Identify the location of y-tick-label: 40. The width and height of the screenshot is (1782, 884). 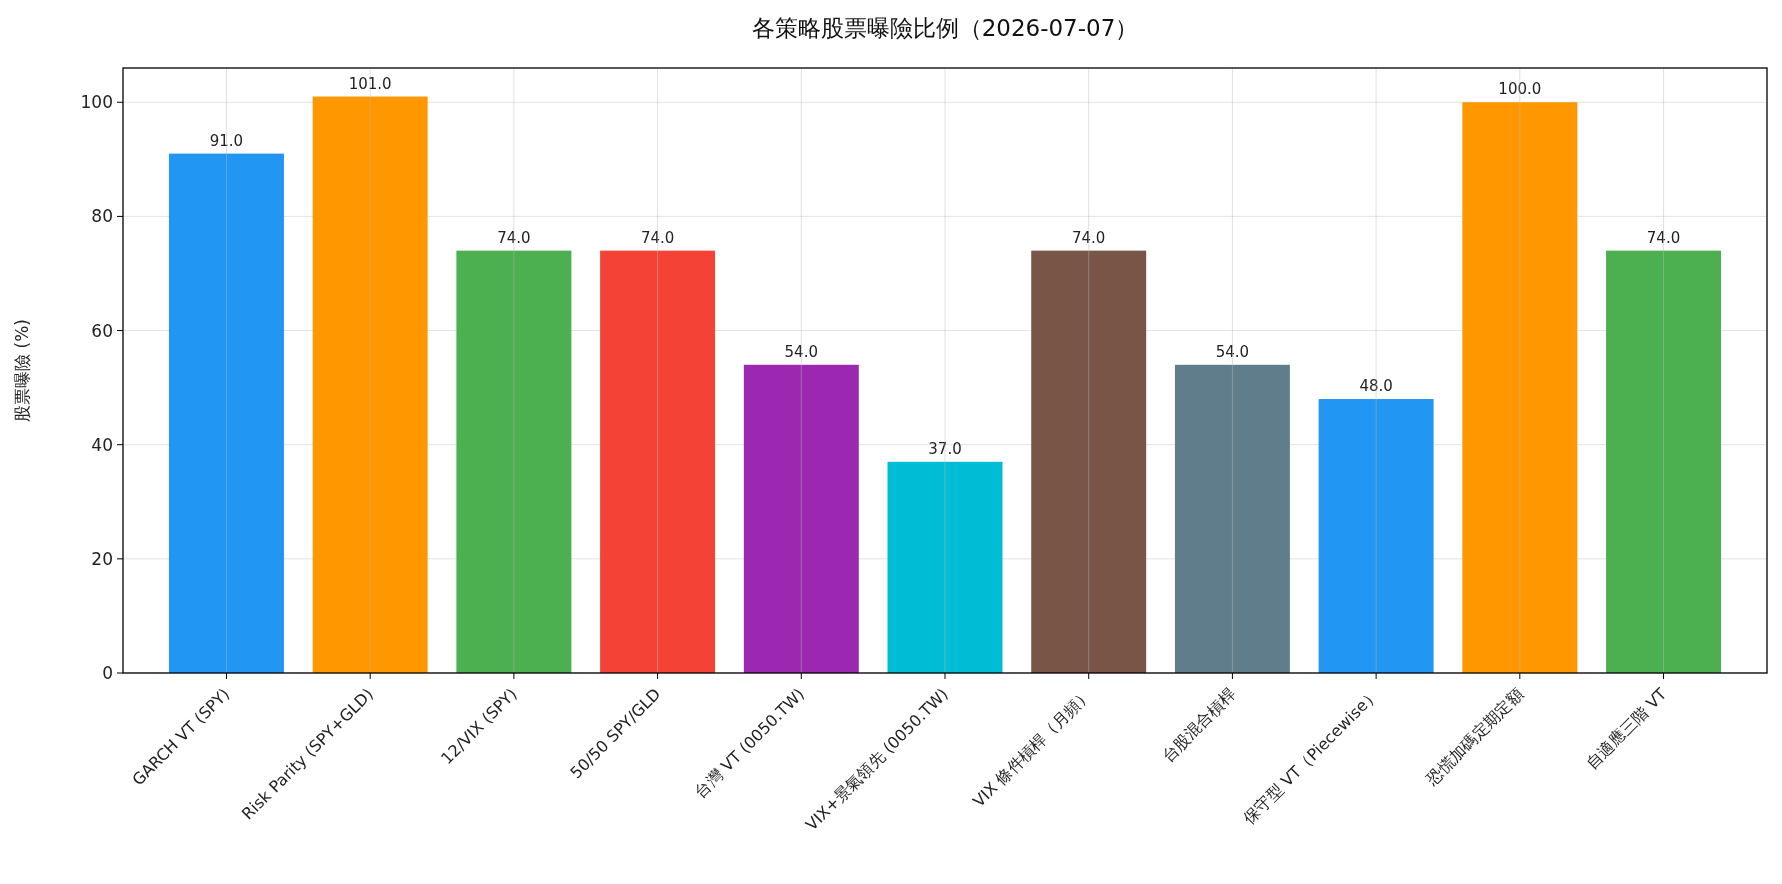
(102, 444).